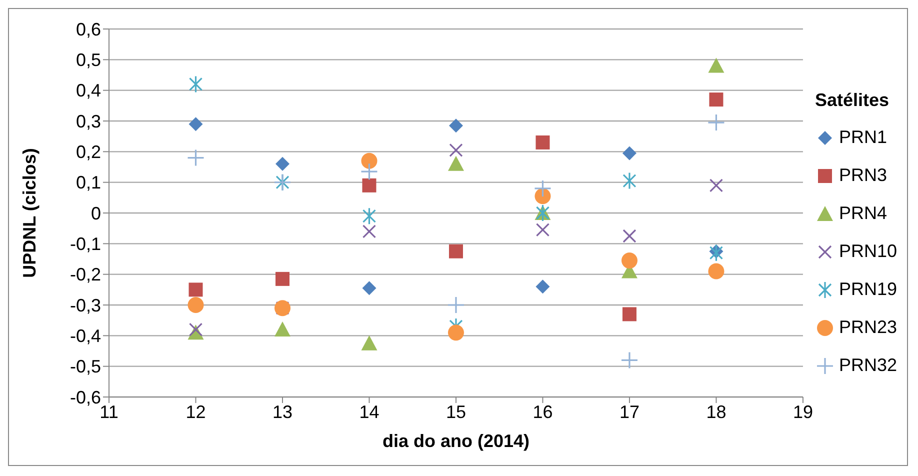  Describe the element at coordinates (629, 412) in the screenshot. I see `x-tick-label: 17` at that location.